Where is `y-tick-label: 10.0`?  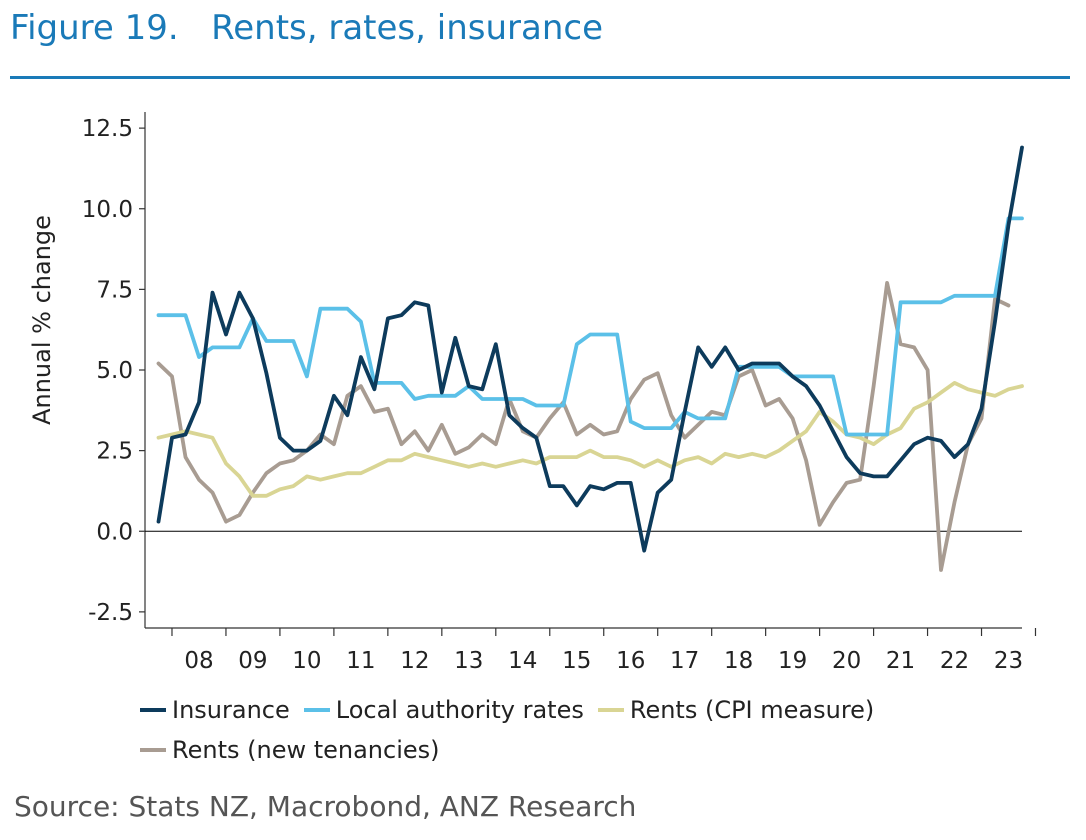 y-tick-label: 10.0 is located at coordinates (107, 210).